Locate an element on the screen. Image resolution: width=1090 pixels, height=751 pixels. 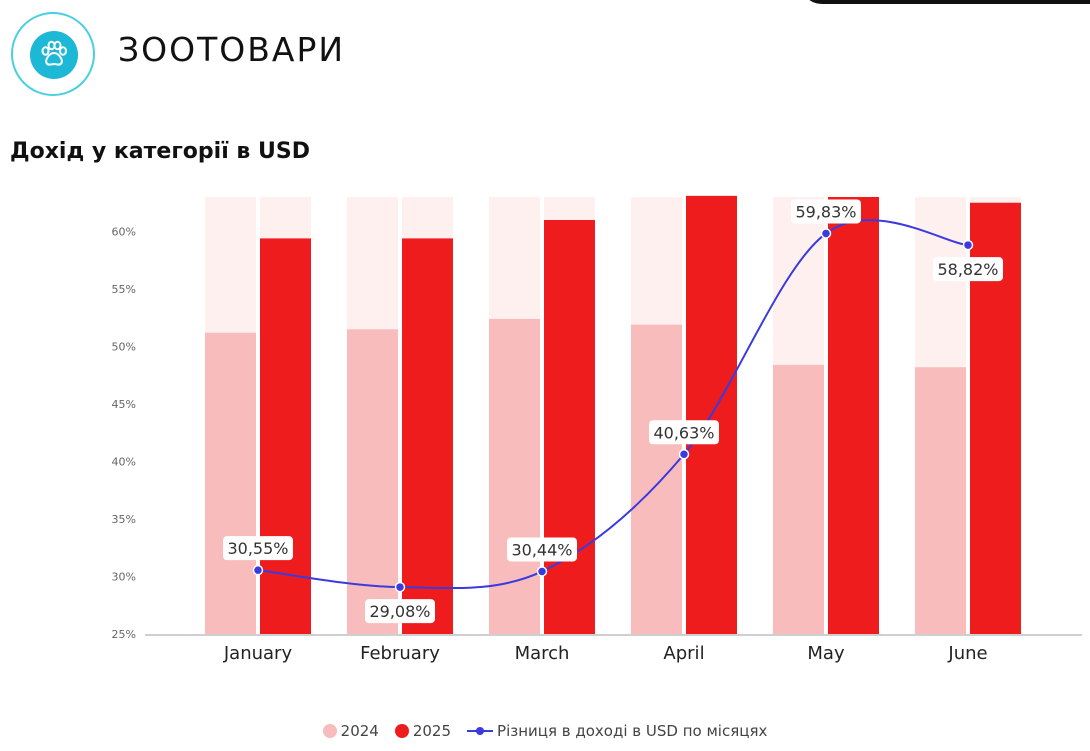
legend-item-2024: 2024 is located at coordinates (350, 731).